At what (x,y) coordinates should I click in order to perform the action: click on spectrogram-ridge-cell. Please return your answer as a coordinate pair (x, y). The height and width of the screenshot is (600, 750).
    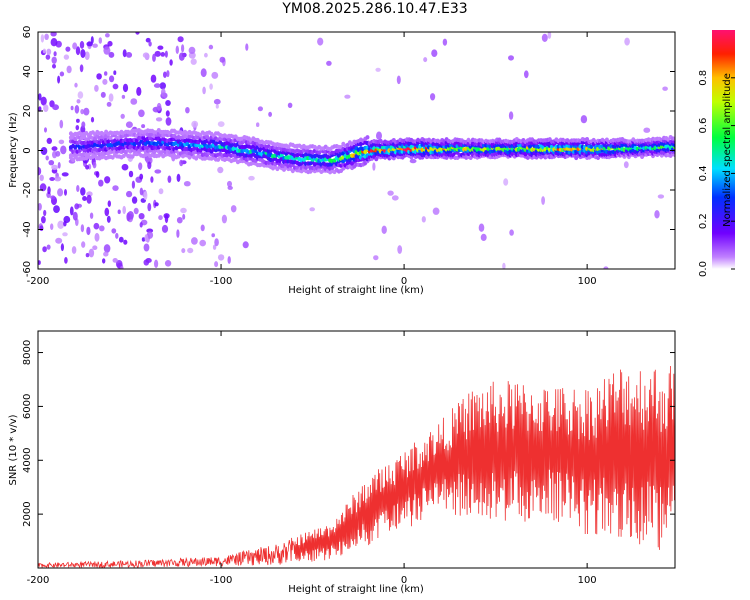
    Looking at the image, I should click on (73, 160).